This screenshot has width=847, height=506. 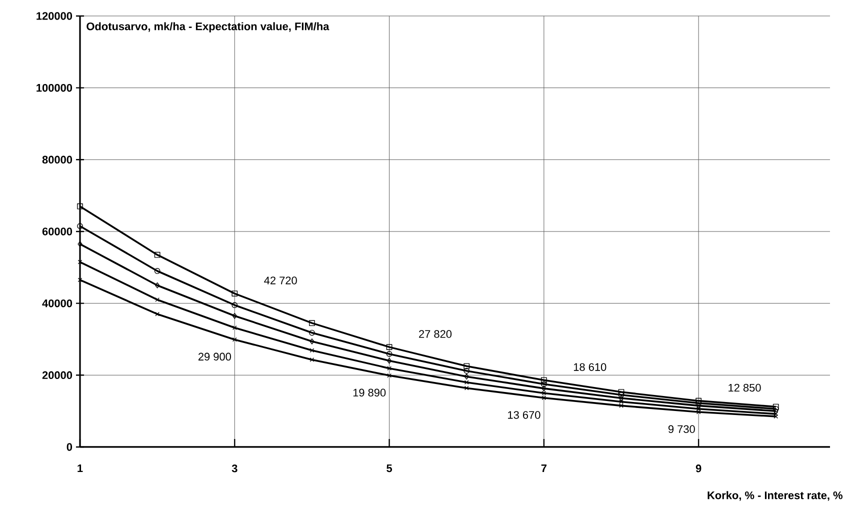 I want to click on x-tick-label: 5, so click(x=389, y=468).